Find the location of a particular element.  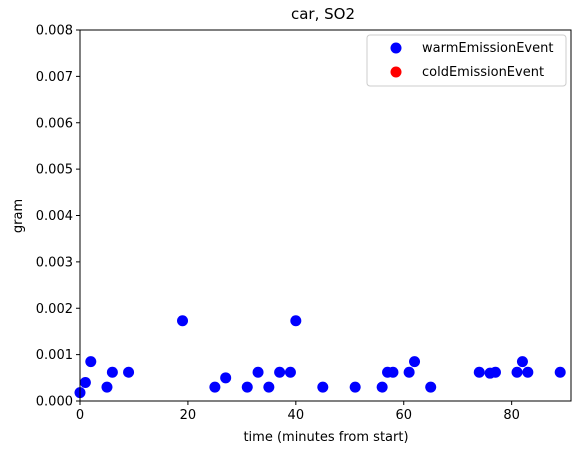

y-tick-label: 0.007 is located at coordinates (54, 77).